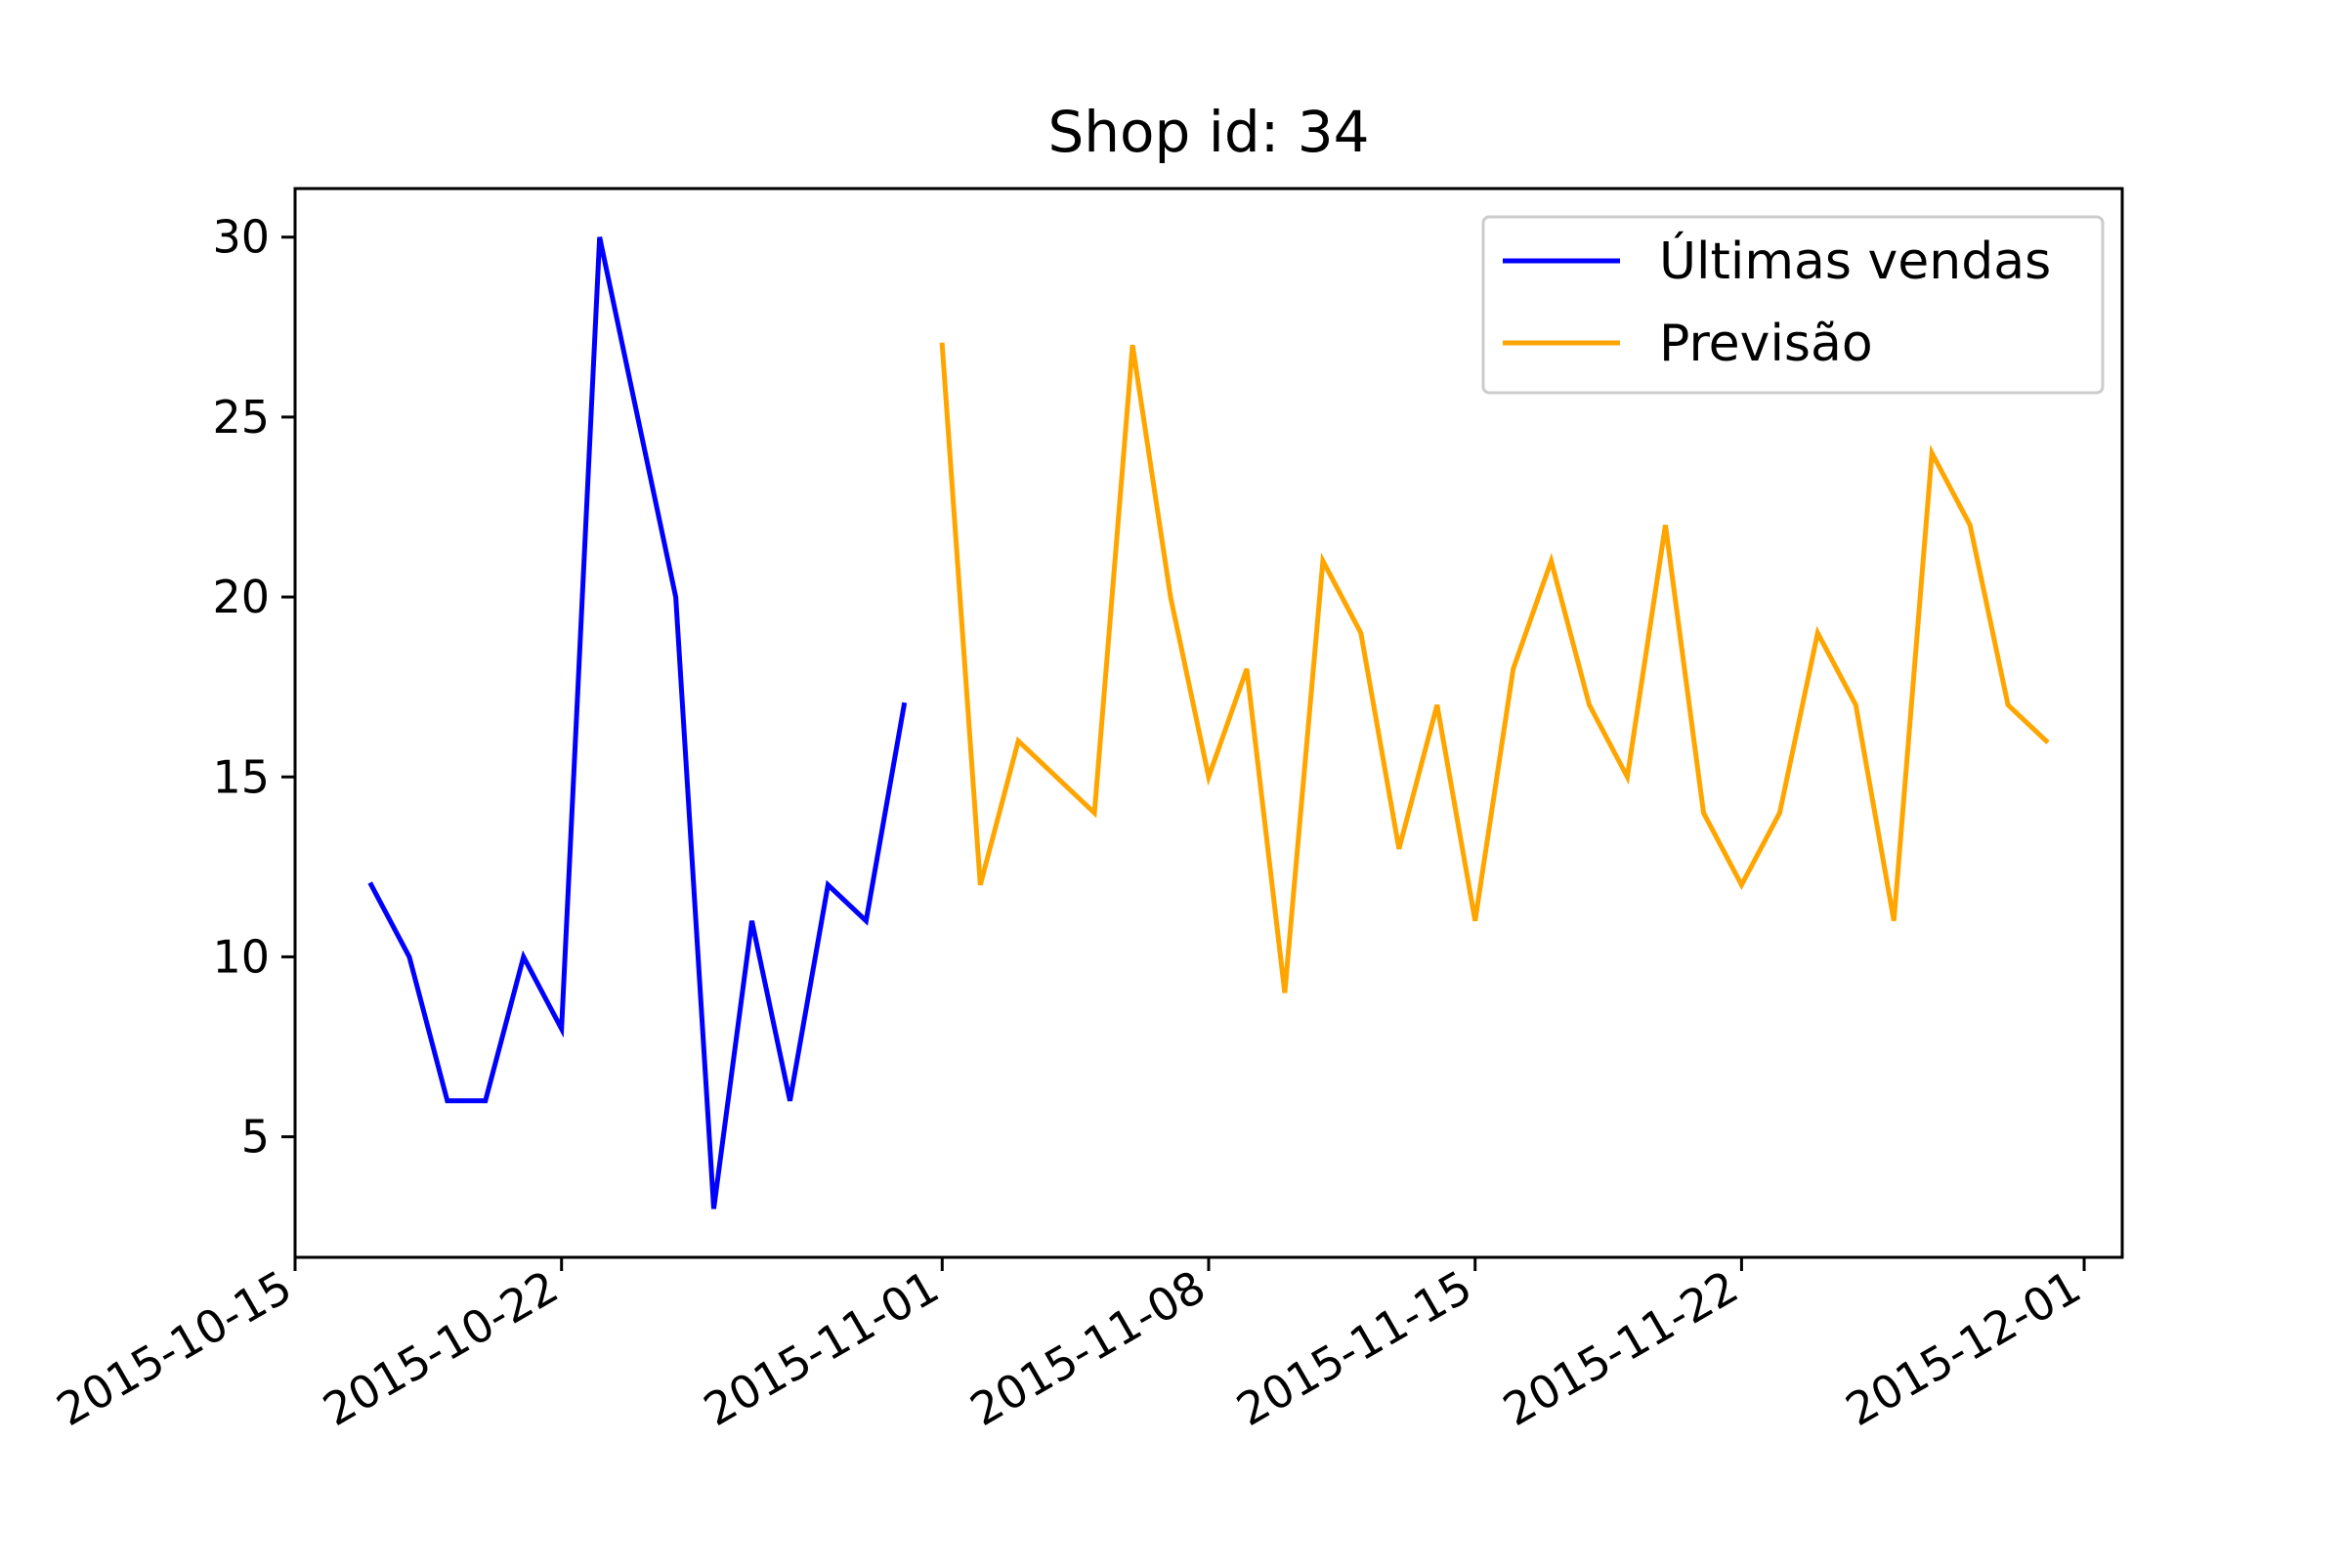  I want to click on legend: Últimas vendas Previsão, so click(1793, 305).